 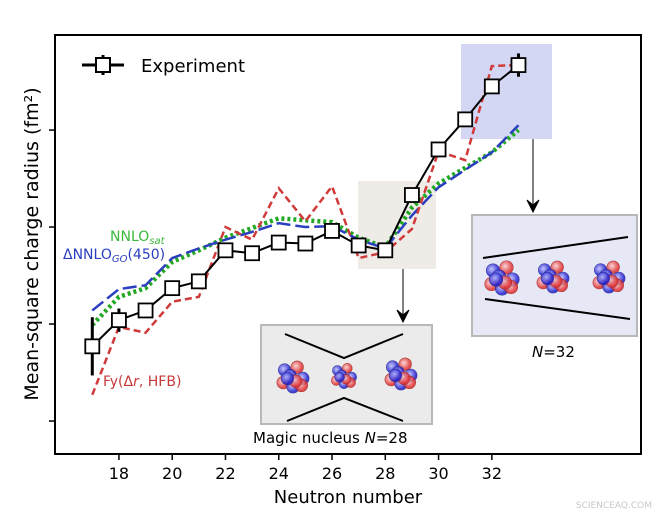 I want to click on label-nnlo-sat: NNLOsat, so click(x=138, y=238).